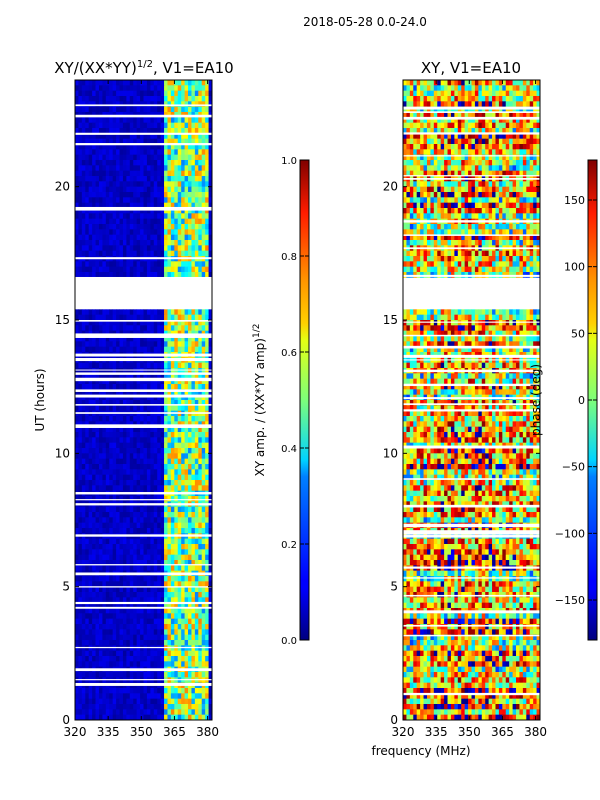 The image size is (600, 800). I want to click on flagged-row, so click(143, 116).